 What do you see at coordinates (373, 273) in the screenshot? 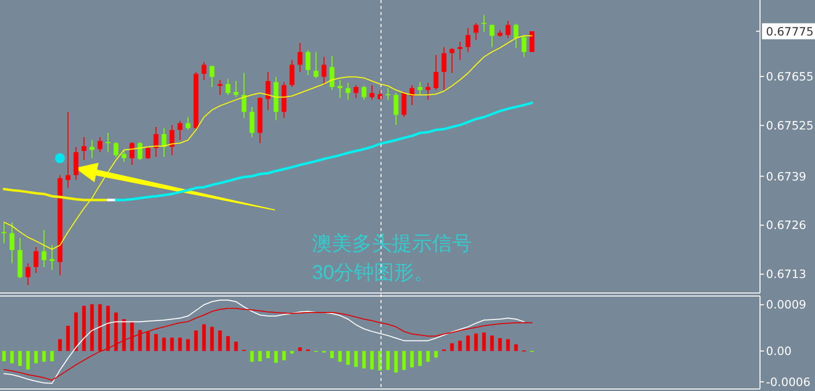
I see `annotation: 30分钟图形。` at bounding box center [373, 273].